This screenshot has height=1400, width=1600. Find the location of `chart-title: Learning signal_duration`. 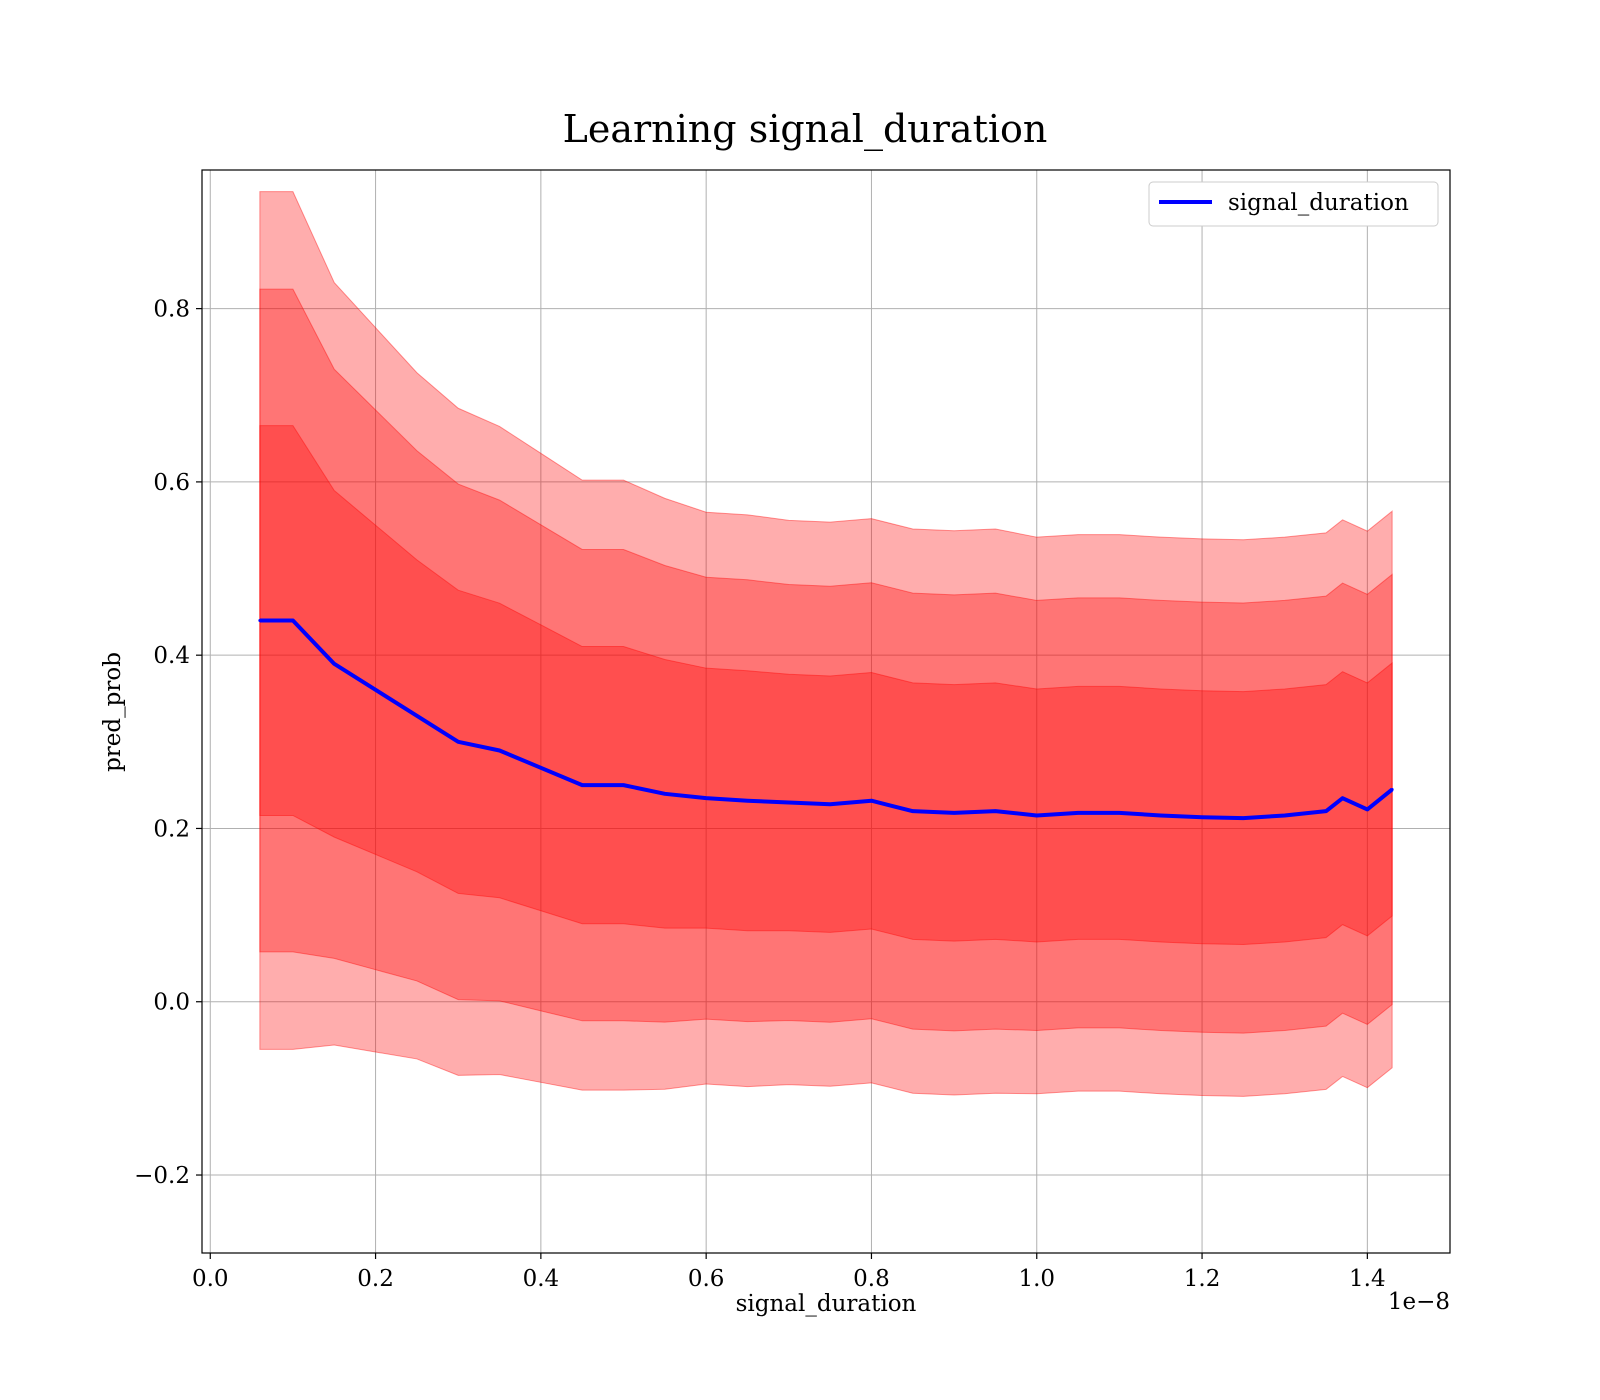

chart-title: Learning signal_duration is located at coordinates (805, 129).